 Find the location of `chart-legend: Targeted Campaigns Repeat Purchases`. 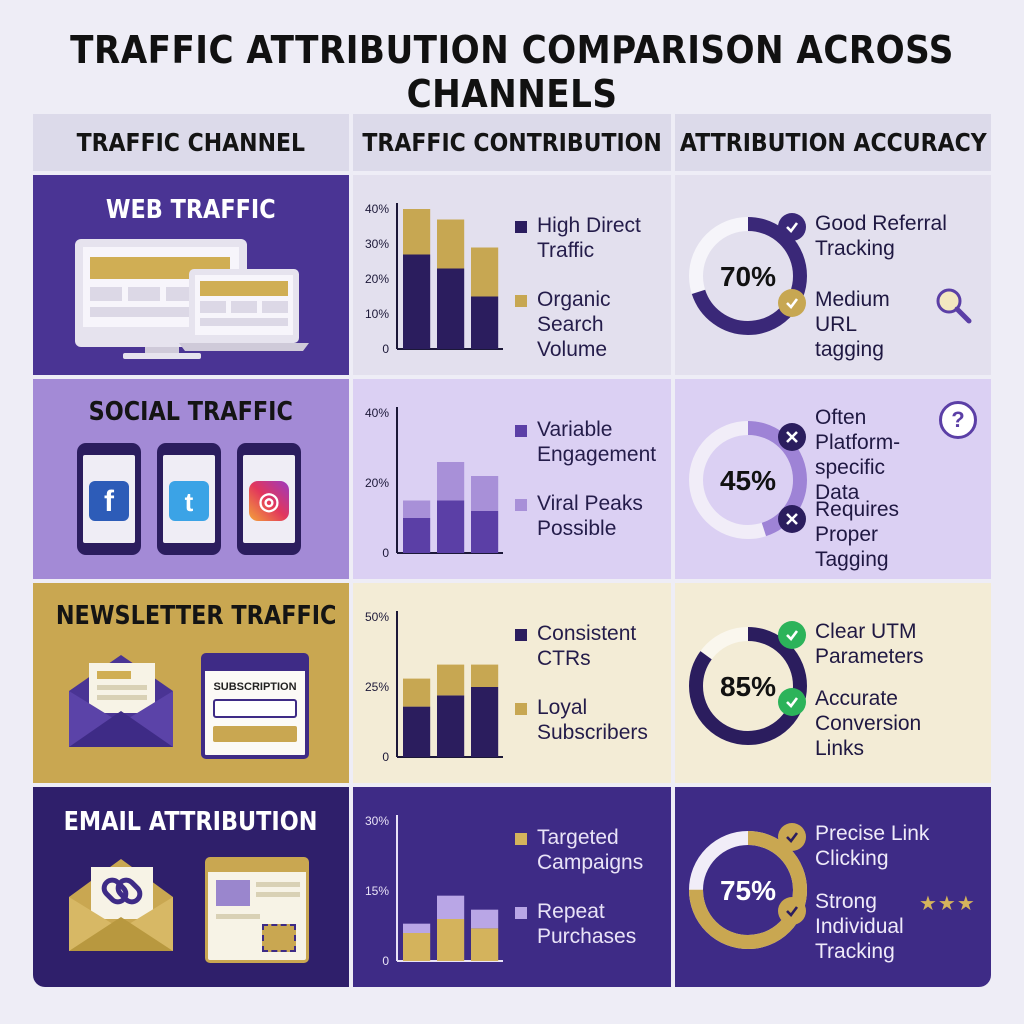

chart-legend: Targeted Campaigns Repeat Purchases is located at coordinates (593, 894).